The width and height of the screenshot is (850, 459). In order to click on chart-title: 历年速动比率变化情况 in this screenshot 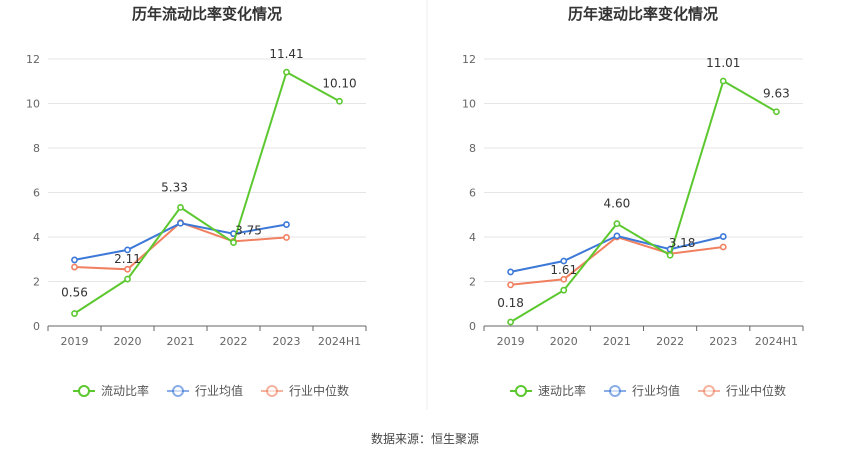, I will do `click(643, 14)`.